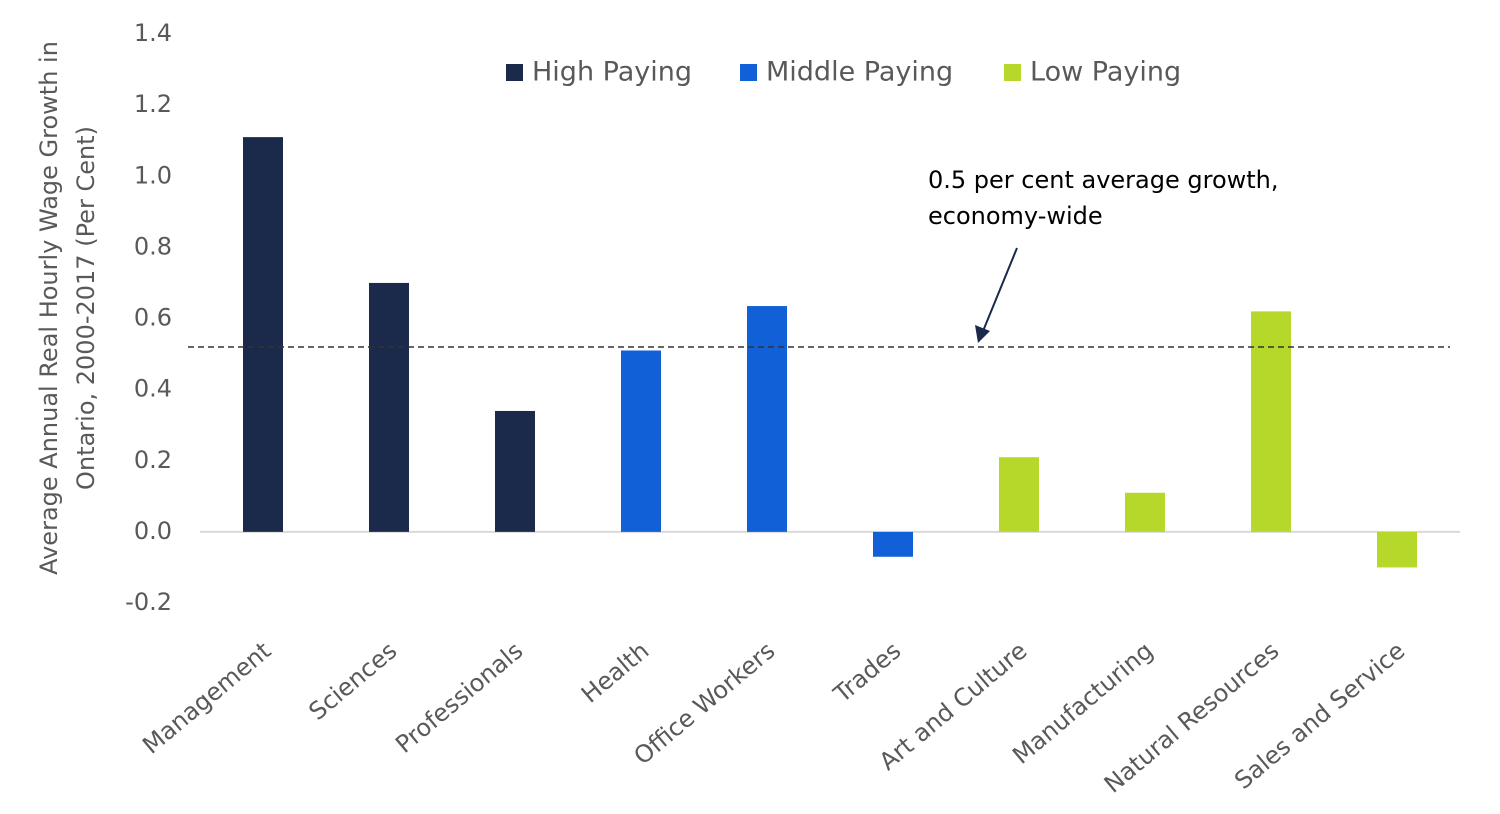 This screenshot has width=1500, height=814. I want to click on annotation-arrow, so click(999, 292).